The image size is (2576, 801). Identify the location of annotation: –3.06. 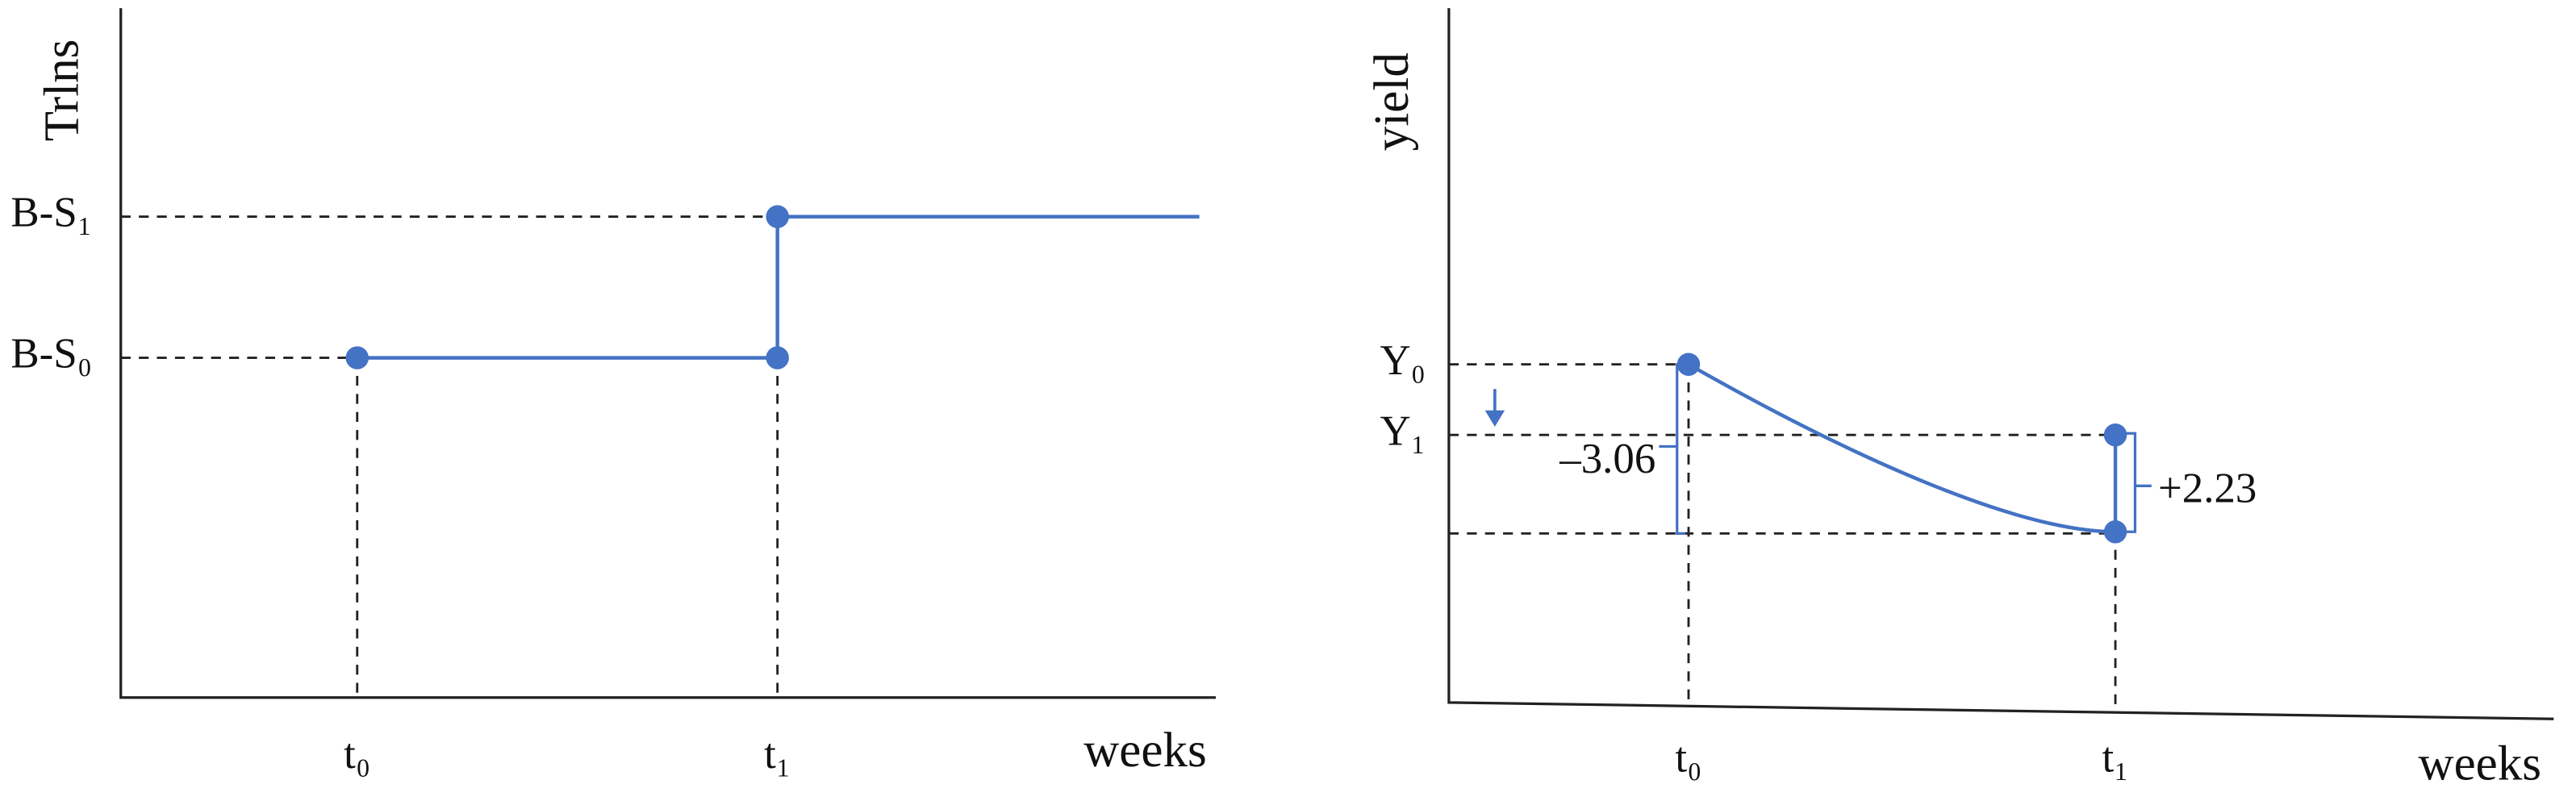
(1607, 459).